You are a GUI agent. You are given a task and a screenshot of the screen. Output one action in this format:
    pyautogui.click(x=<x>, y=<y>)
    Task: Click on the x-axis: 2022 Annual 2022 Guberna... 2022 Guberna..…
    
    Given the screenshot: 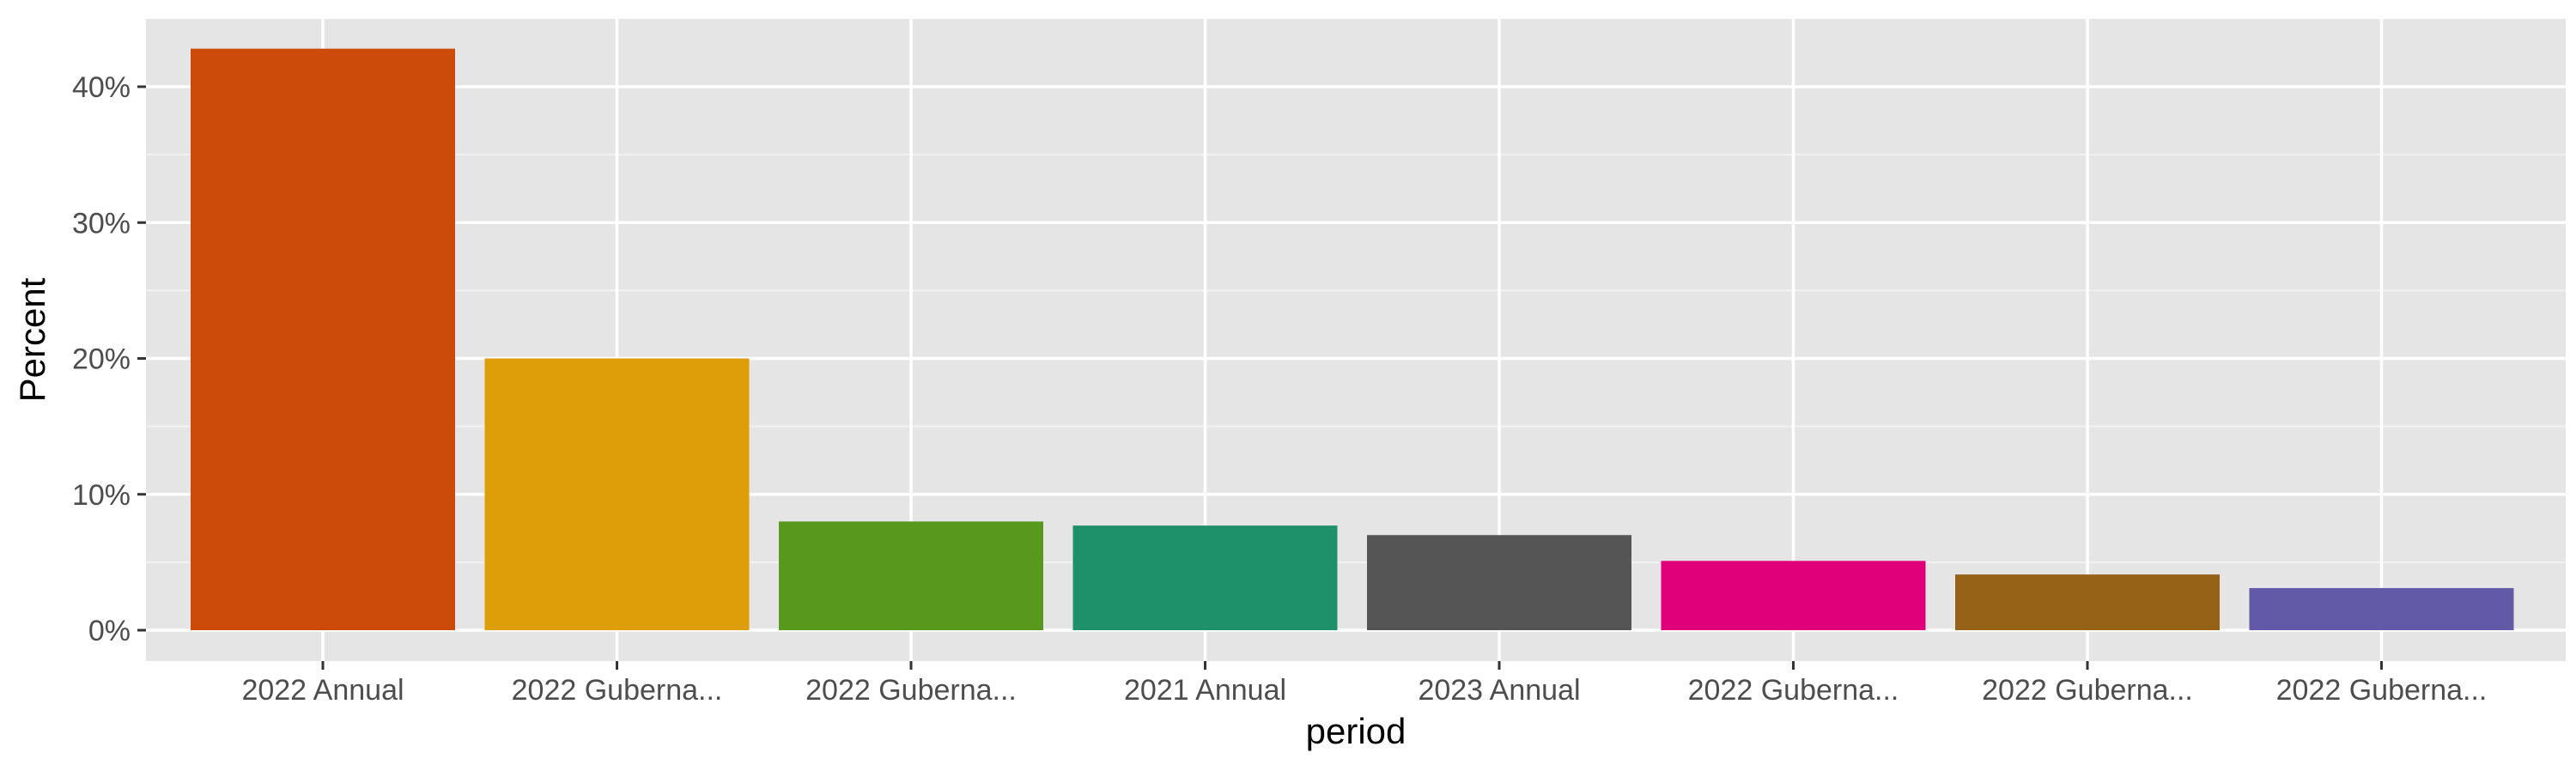 What is the action you would take?
    pyautogui.click(x=1364, y=684)
    